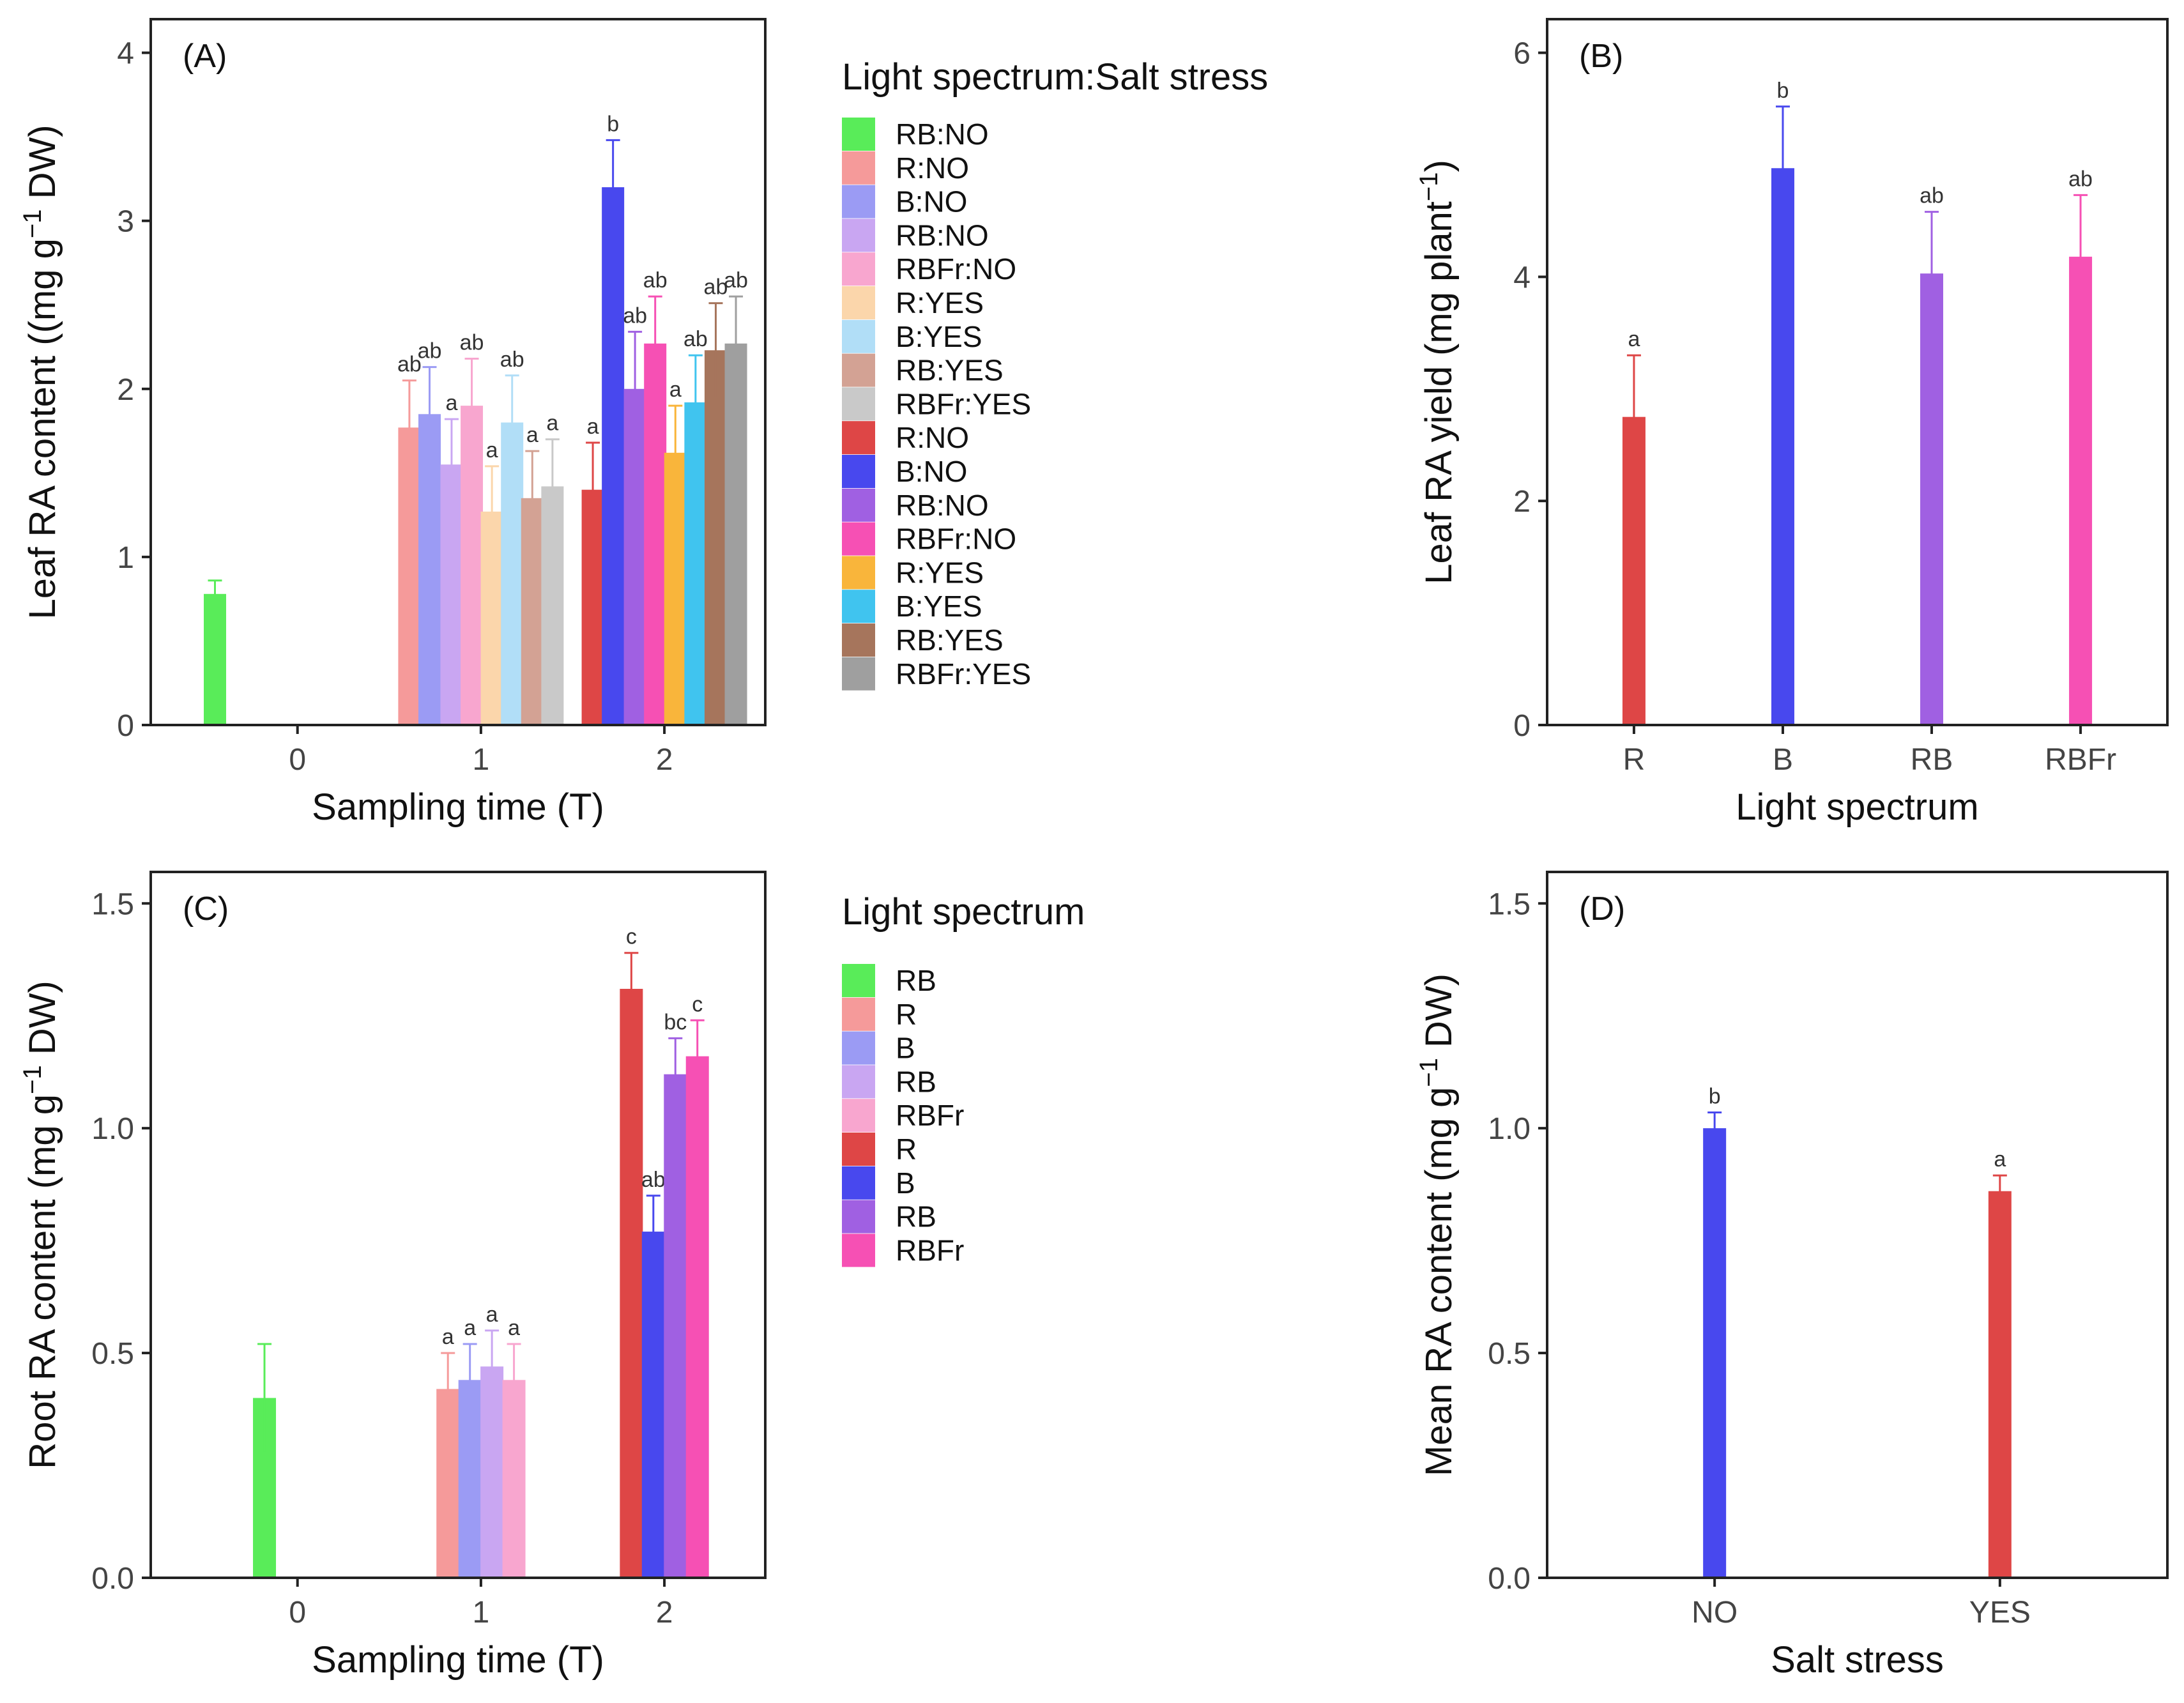 The width and height of the screenshot is (2184, 1703). I want to click on x-axis-title: Light spectrum, so click(1857, 807).